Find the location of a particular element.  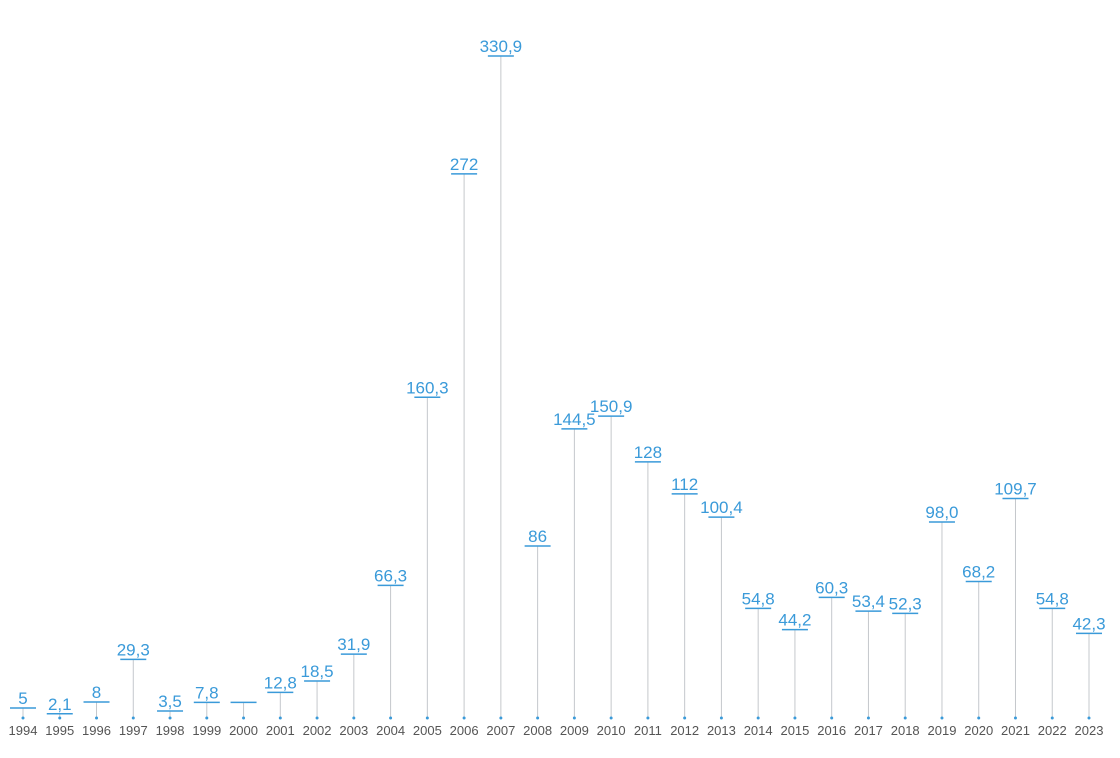

value-label: 2,1 is located at coordinates (60, 704).